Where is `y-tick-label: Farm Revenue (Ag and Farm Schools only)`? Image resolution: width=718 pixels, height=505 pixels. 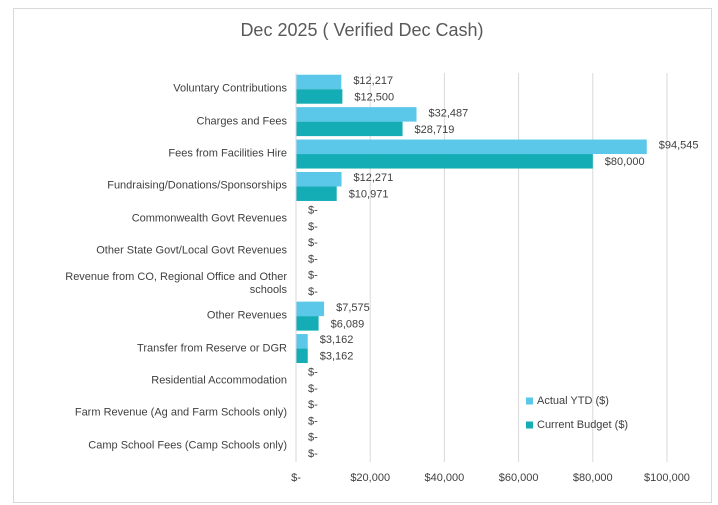
y-tick-label: Farm Revenue (Ag and Farm Schools only) is located at coordinates (180, 412).